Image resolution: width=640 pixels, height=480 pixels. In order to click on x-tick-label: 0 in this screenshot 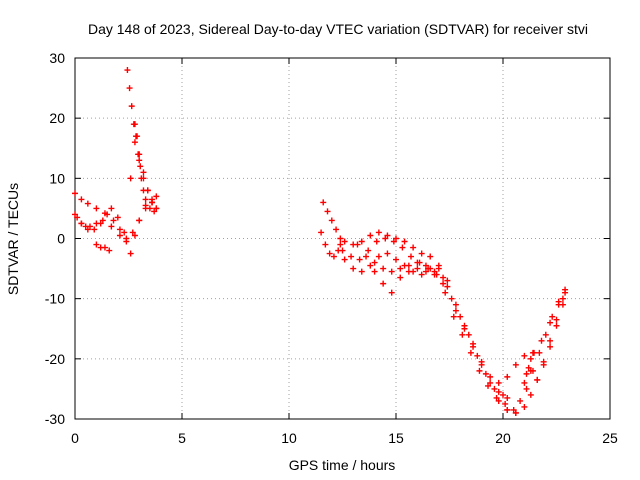, I will do `click(75, 438)`.